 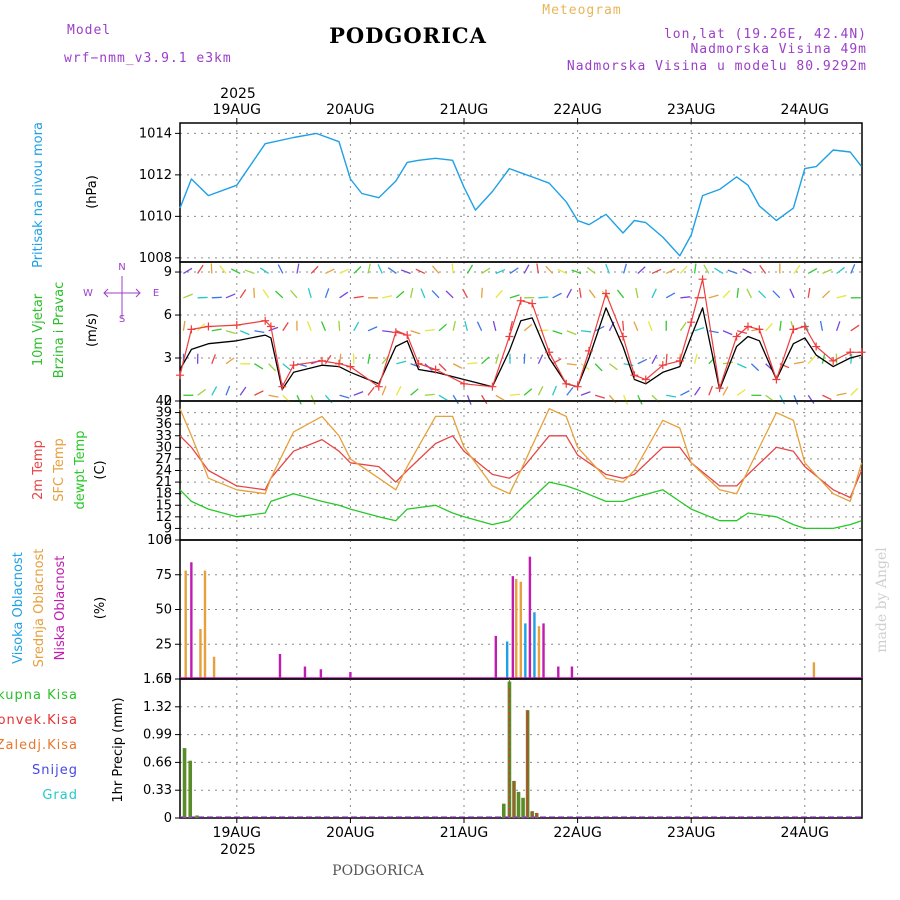 What do you see at coordinates (39, 745) in the screenshot?
I see `precip-legend-item: Zaledj.Kisa` at bounding box center [39, 745].